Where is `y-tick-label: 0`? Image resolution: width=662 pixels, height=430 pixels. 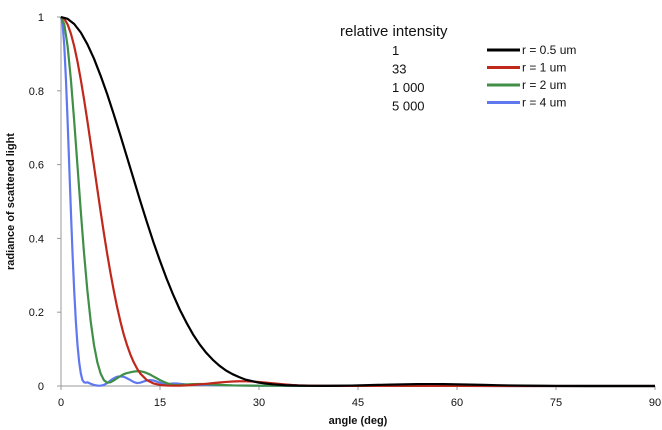 y-tick-label: 0 is located at coordinates (41, 387).